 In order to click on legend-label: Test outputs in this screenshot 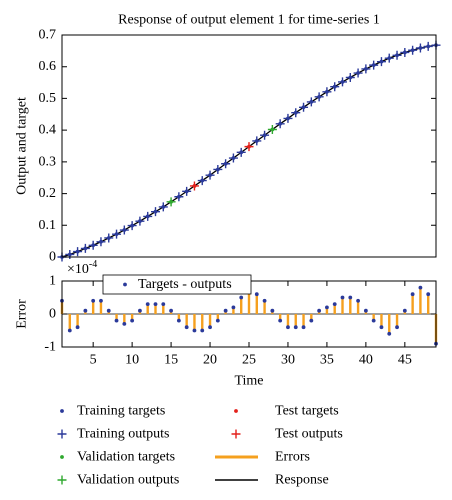, I will do `click(309, 434)`.